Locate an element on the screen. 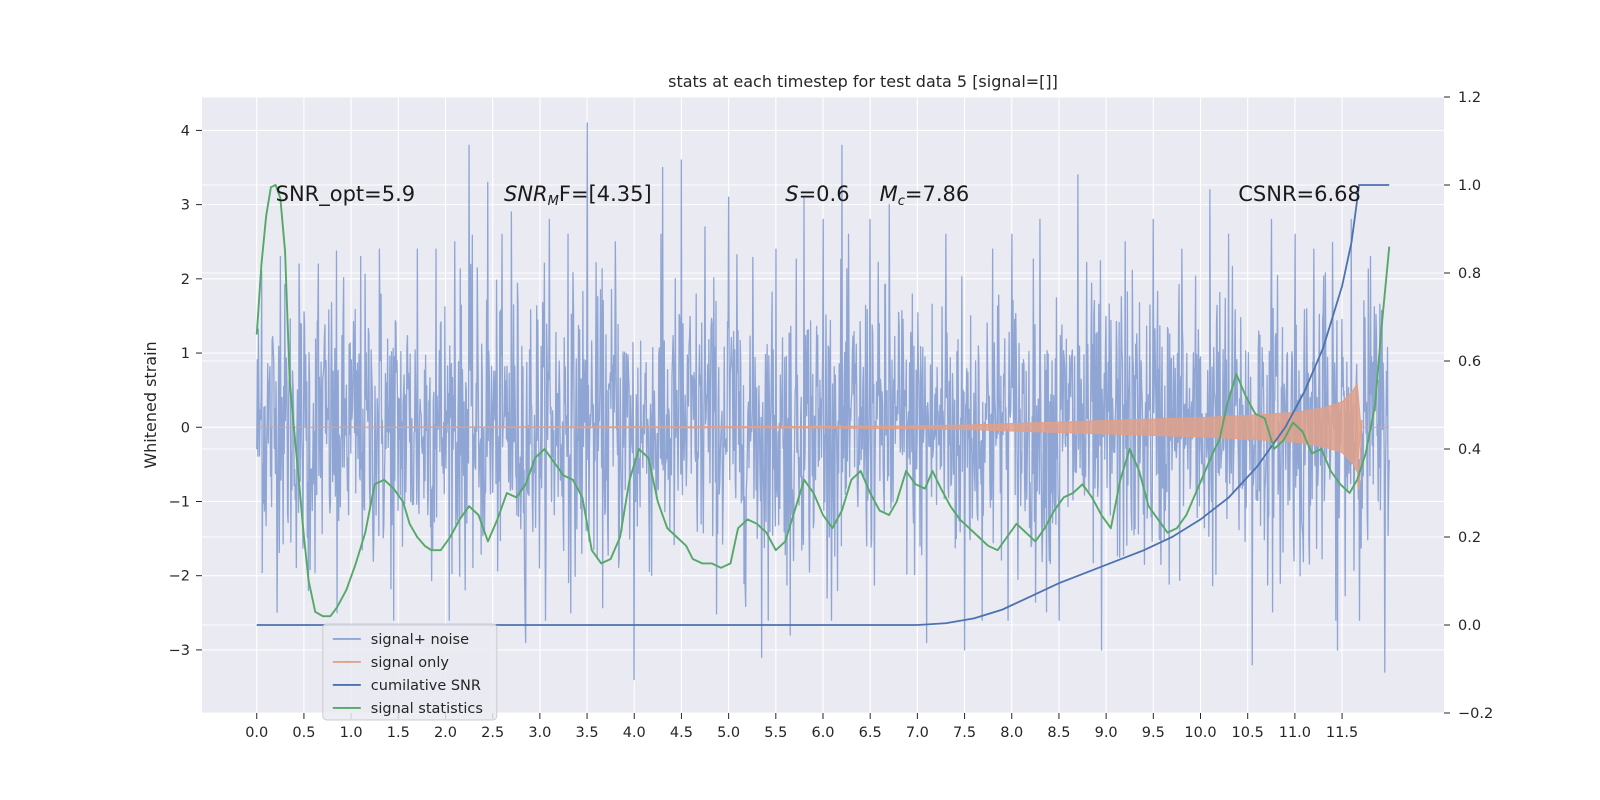  annotation-chirp-mass: Mc=7.86 is located at coordinates (925, 195).